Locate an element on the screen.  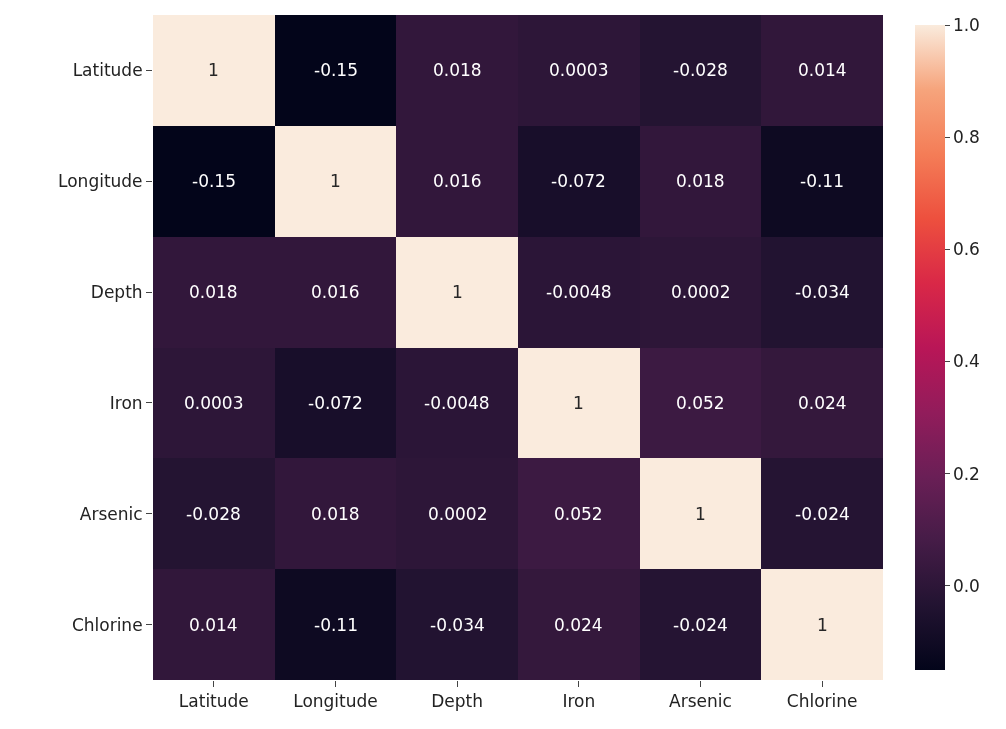
y-tick-label: Longitude is located at coordinates (100, 181).